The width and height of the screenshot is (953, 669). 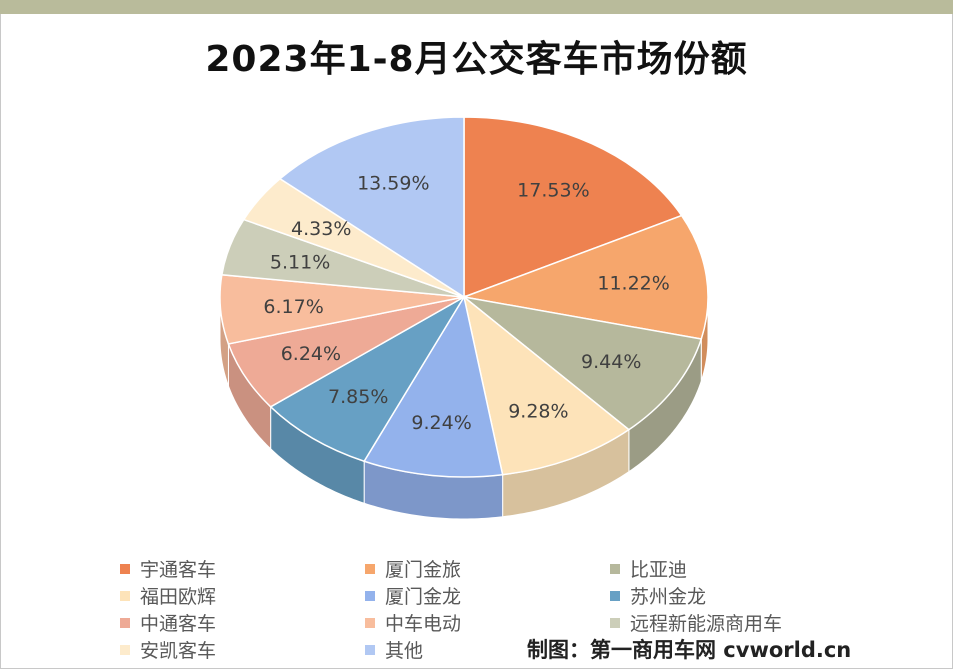 I want to click on legend-item: 宇通客车, so click(x=242, y=568).